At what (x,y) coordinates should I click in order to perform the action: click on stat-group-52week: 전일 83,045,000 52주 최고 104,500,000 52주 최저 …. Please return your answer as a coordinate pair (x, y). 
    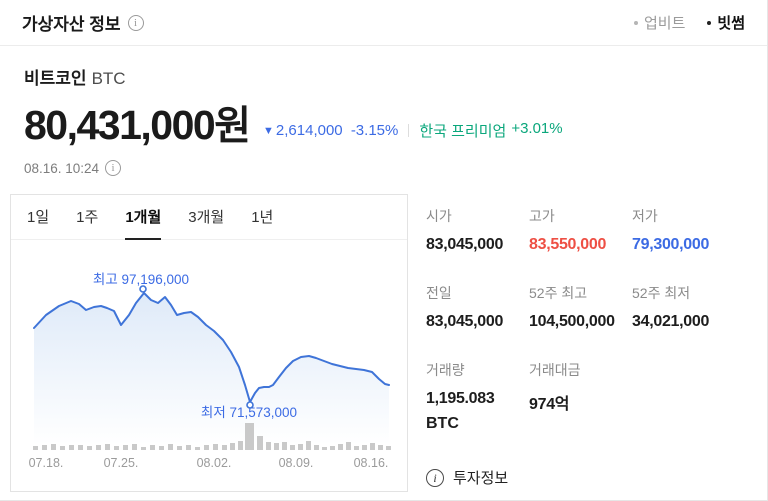
    Looking at the image, I should click on (591, 307).